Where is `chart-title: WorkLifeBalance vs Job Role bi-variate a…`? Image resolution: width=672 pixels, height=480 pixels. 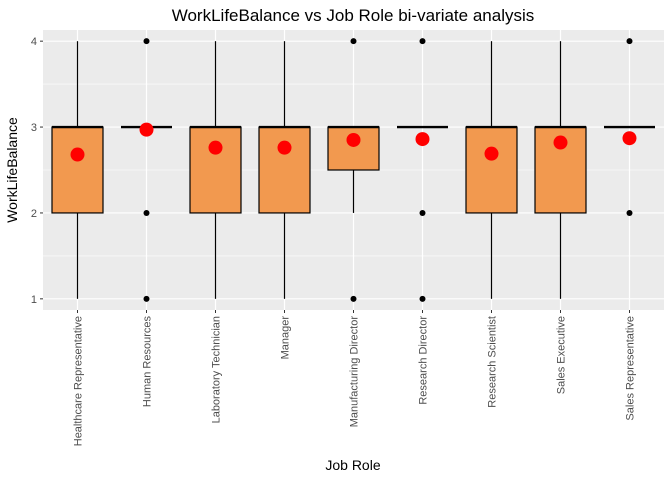 chart-title: WorkLifeBalance vs Job Role bi-variate a… is located at coordinates (353, 15).